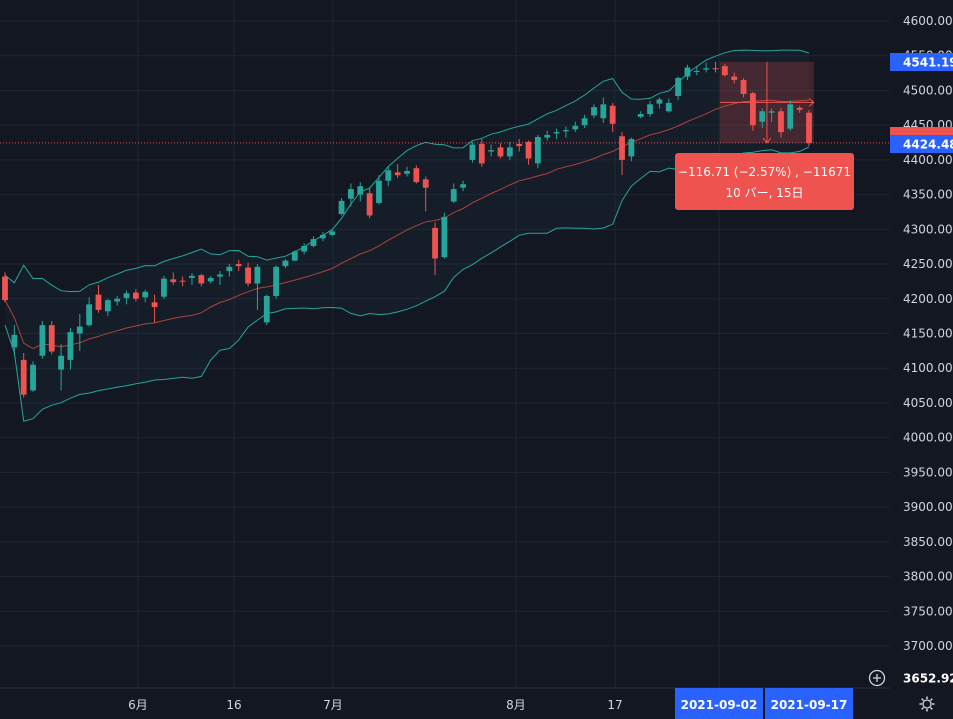 Image resolution: width=953 pixels, height=719 pixels. I want to click on range-start-tag-bg, so click(719, 703).